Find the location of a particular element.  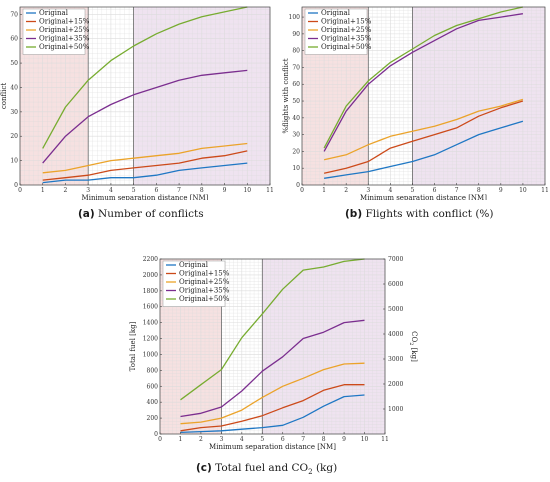

y2-tick-label: 1000 is located at coordinates (395, 409).